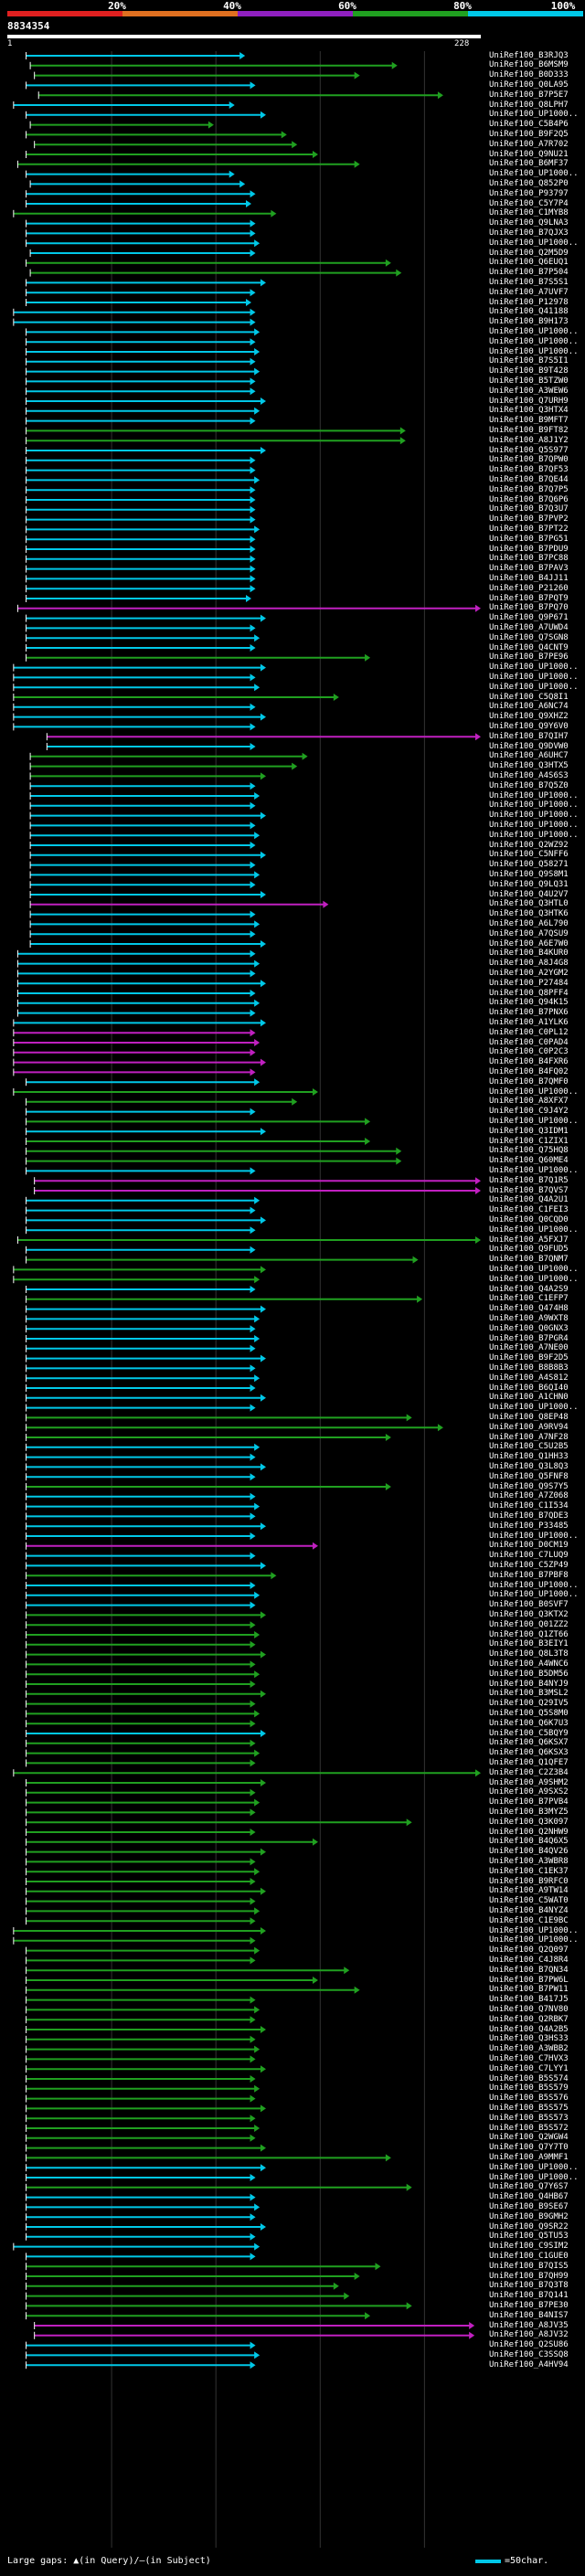 Image resolution: width=585 pixels, height=2576 pixels. Describe the element at coordinates (529, 884) in the screenshot. I see `hit-label: UniRef100_Q9LQ31` at that location.